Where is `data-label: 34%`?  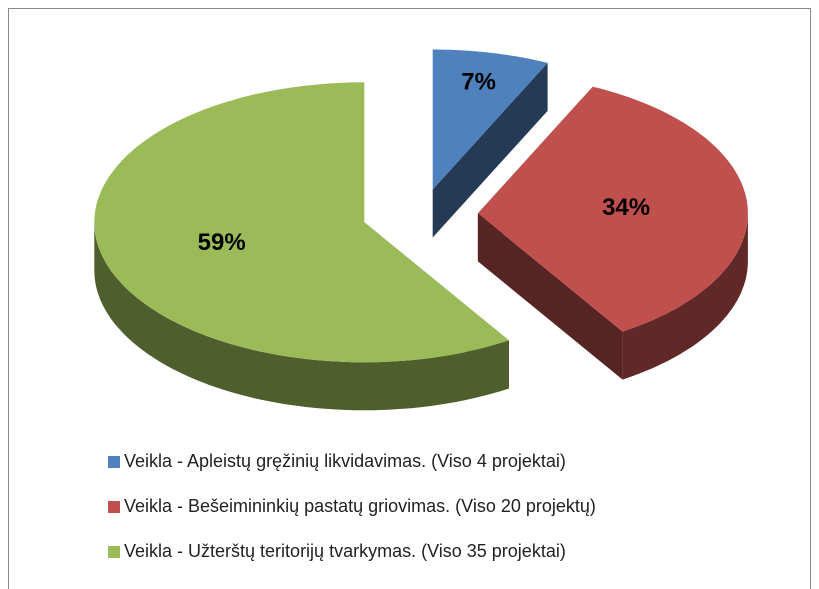 data-label: 34% is located at coordinates (626, 207).